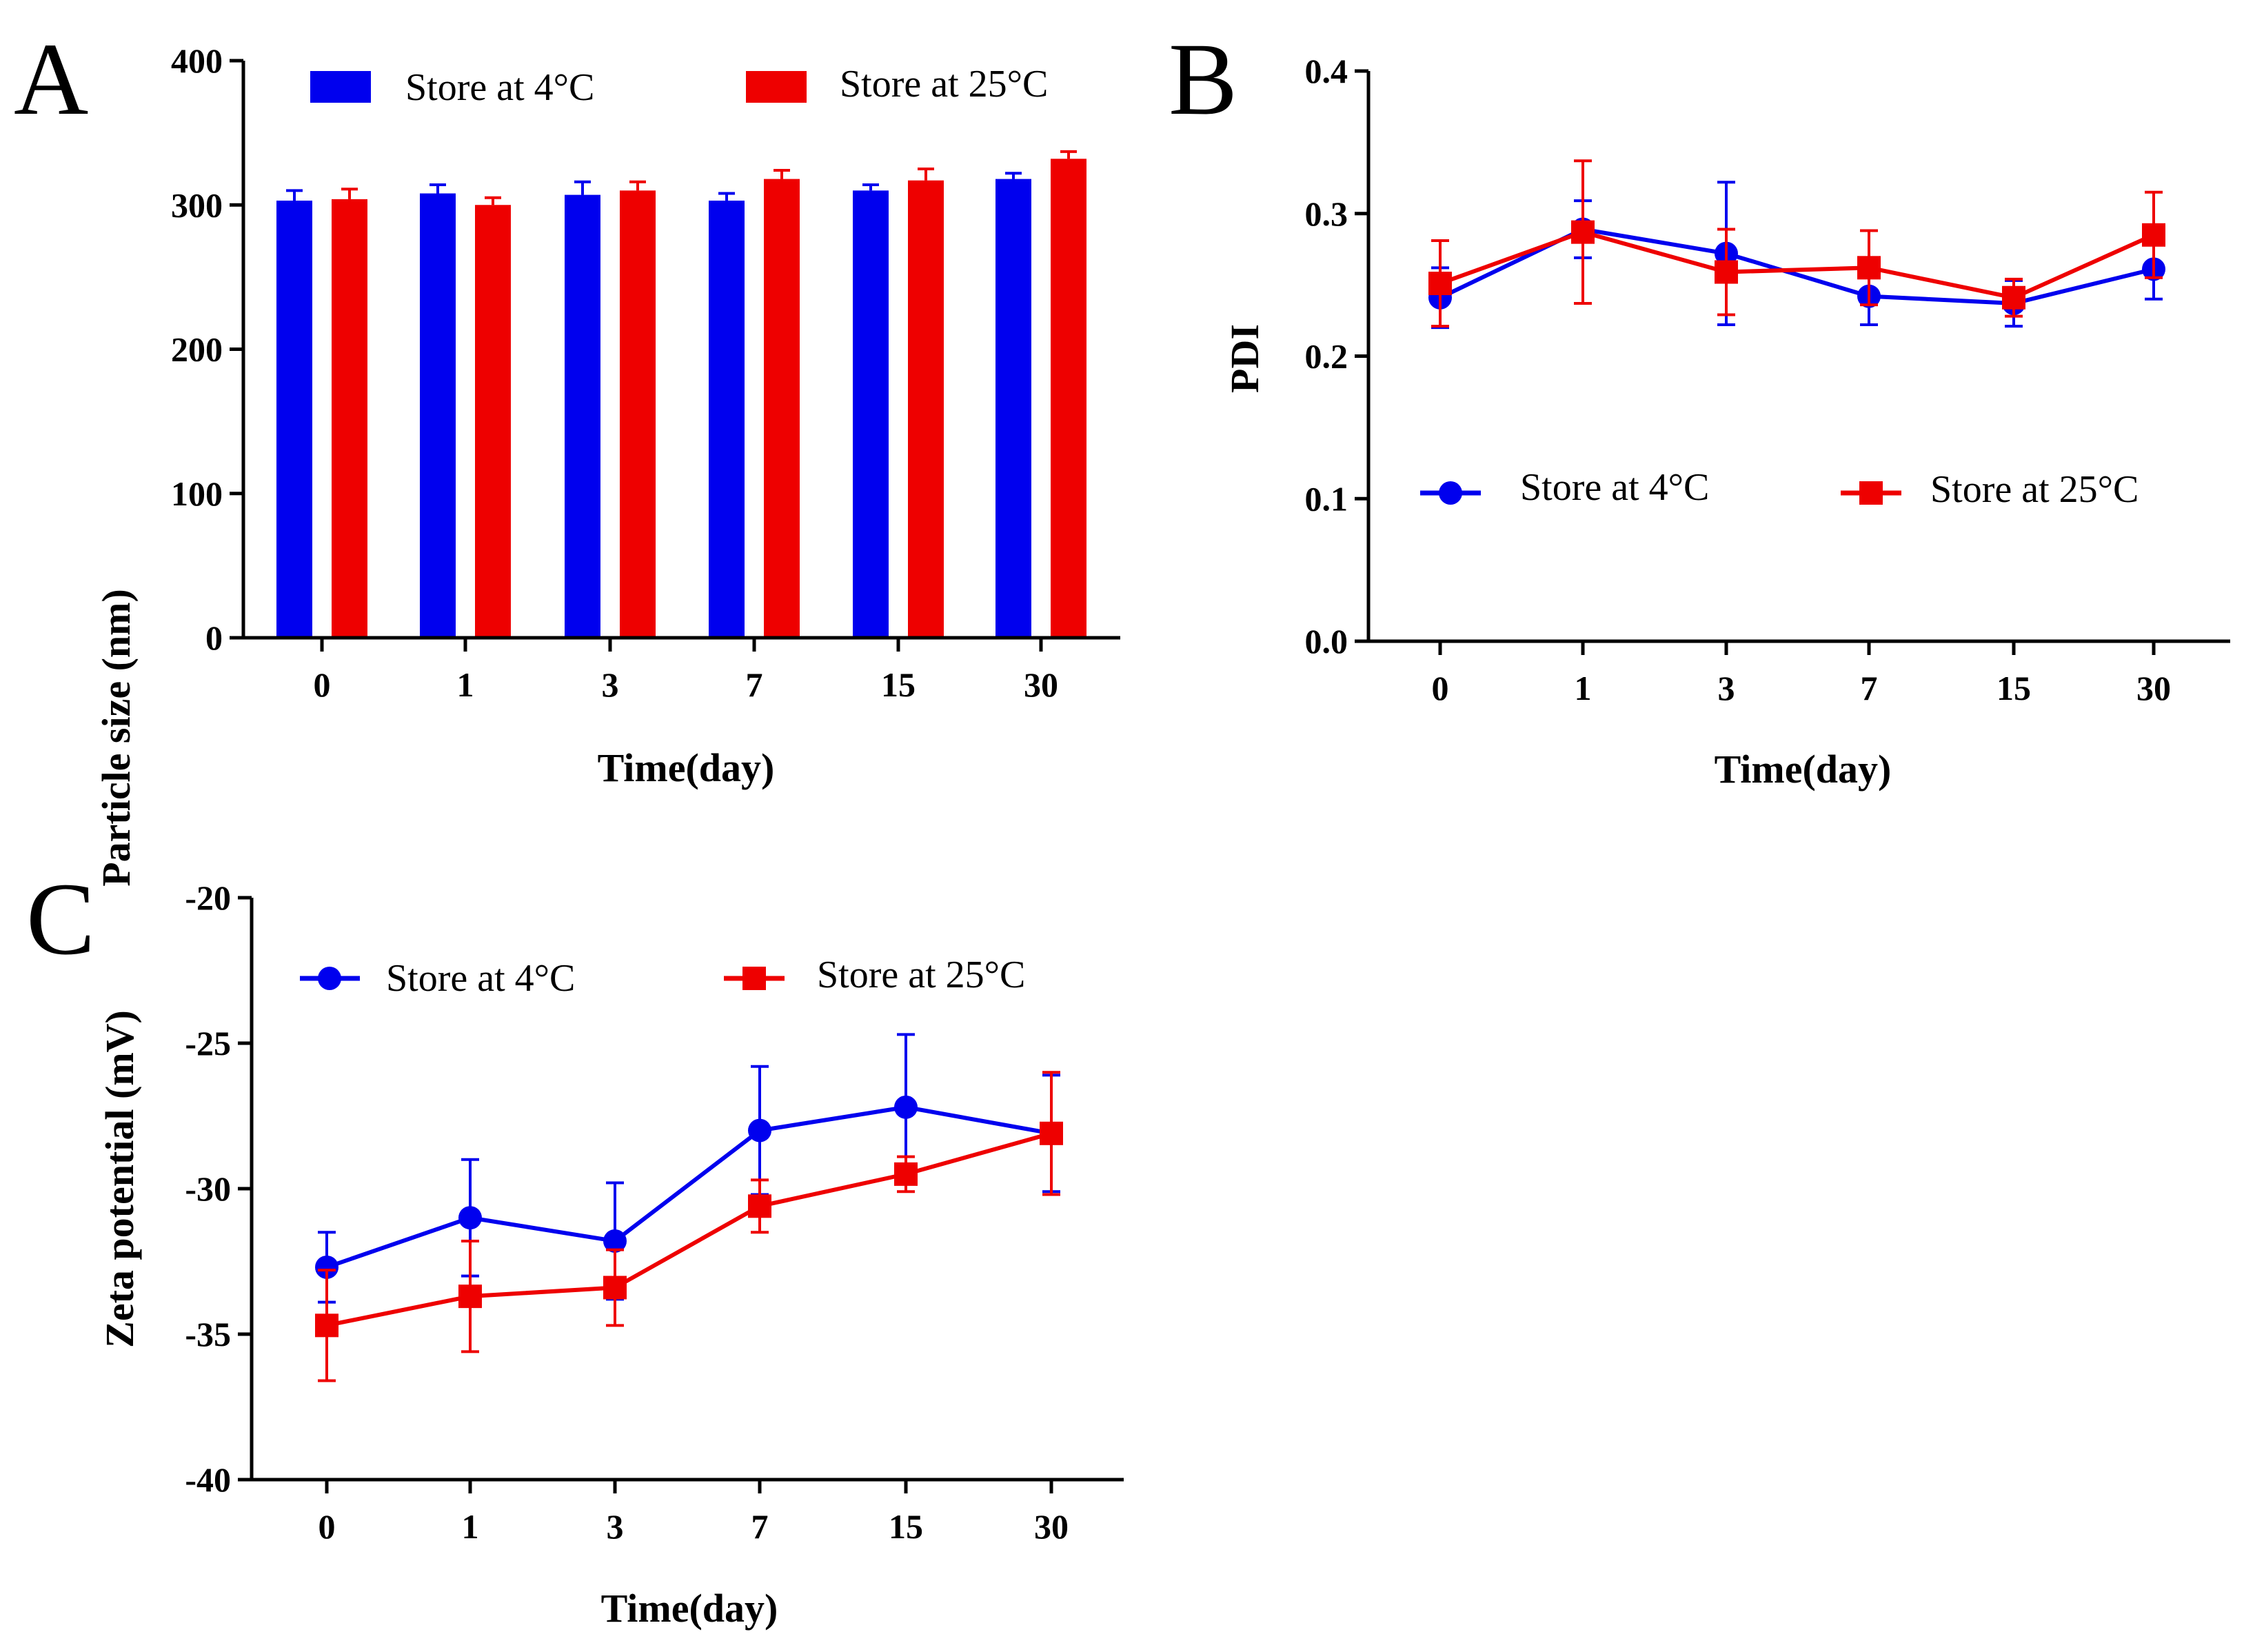 Image resolution: width=2244 pixels, height=1652 pixels. What do you see at coordinates (499, 87) in the screenshot?
I see `legend-label-4c-a: Store at 4°C` at bounding box center [499, 87].